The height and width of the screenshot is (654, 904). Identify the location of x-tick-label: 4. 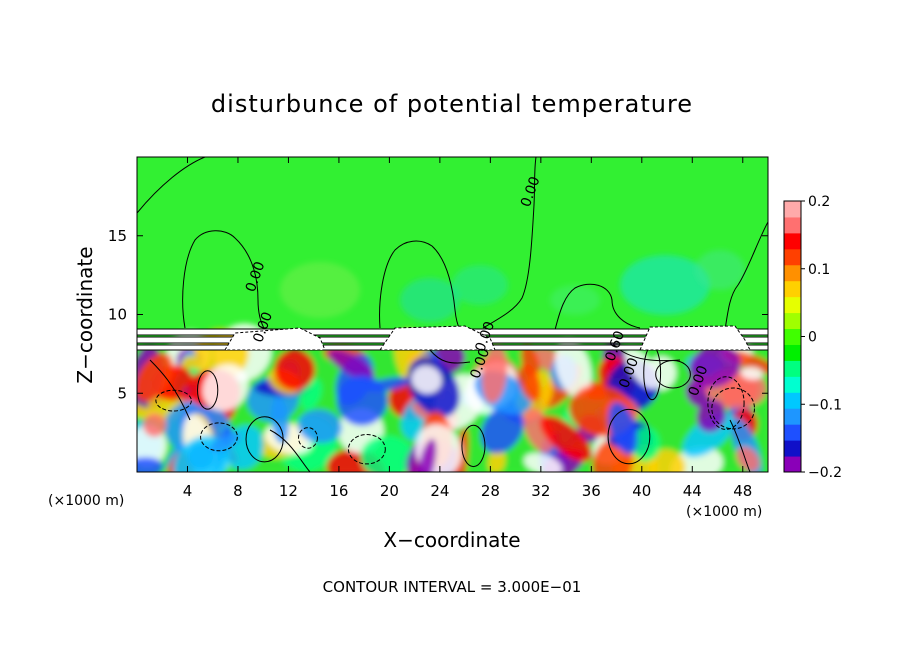
(188, 491).